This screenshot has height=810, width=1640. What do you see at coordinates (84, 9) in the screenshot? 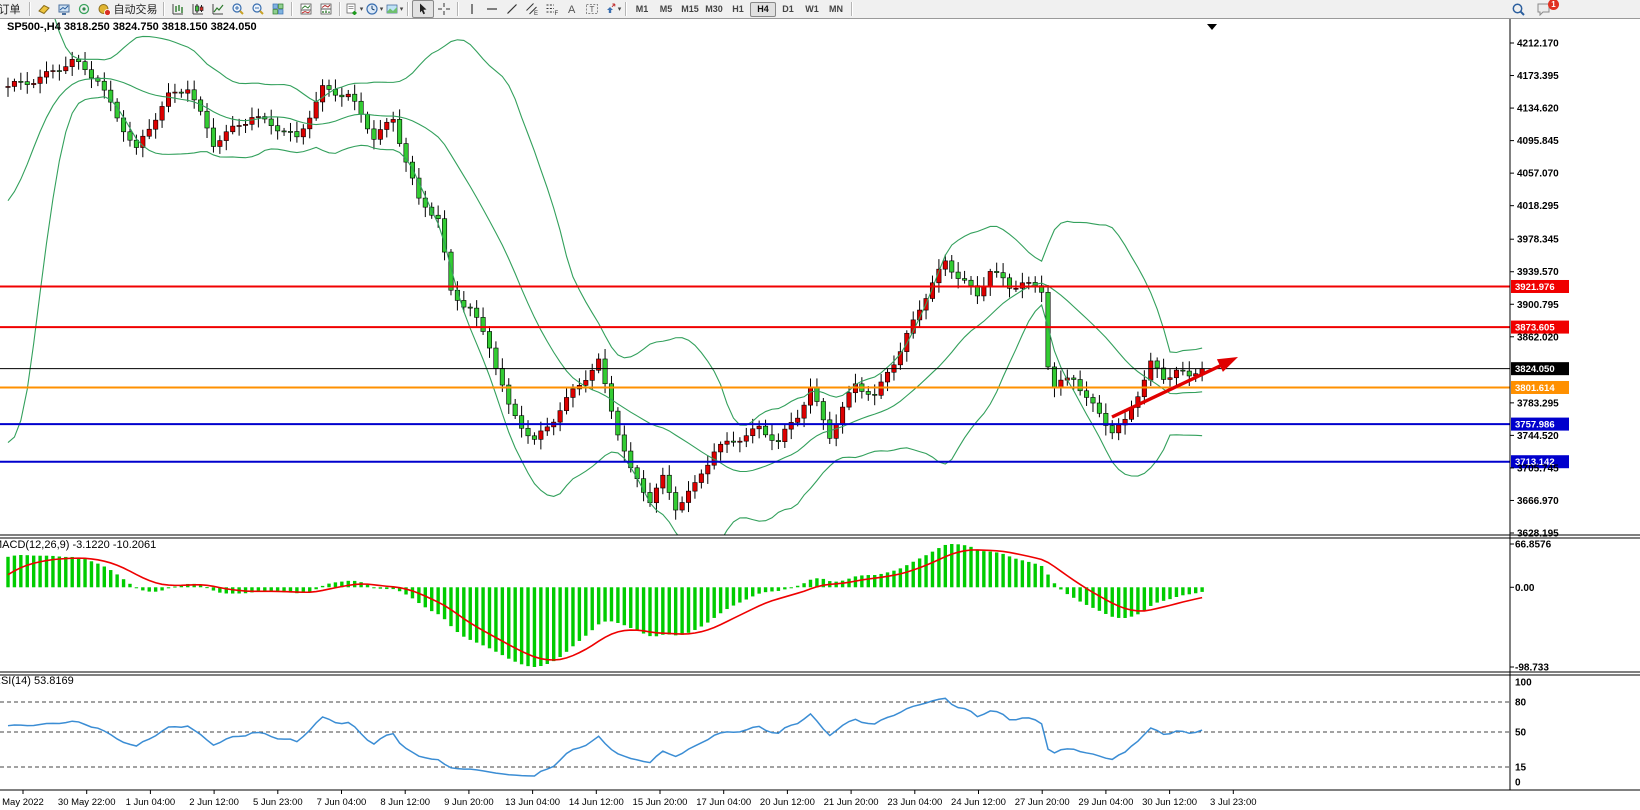
I see `signals-button` at bounding box center [84, 9].